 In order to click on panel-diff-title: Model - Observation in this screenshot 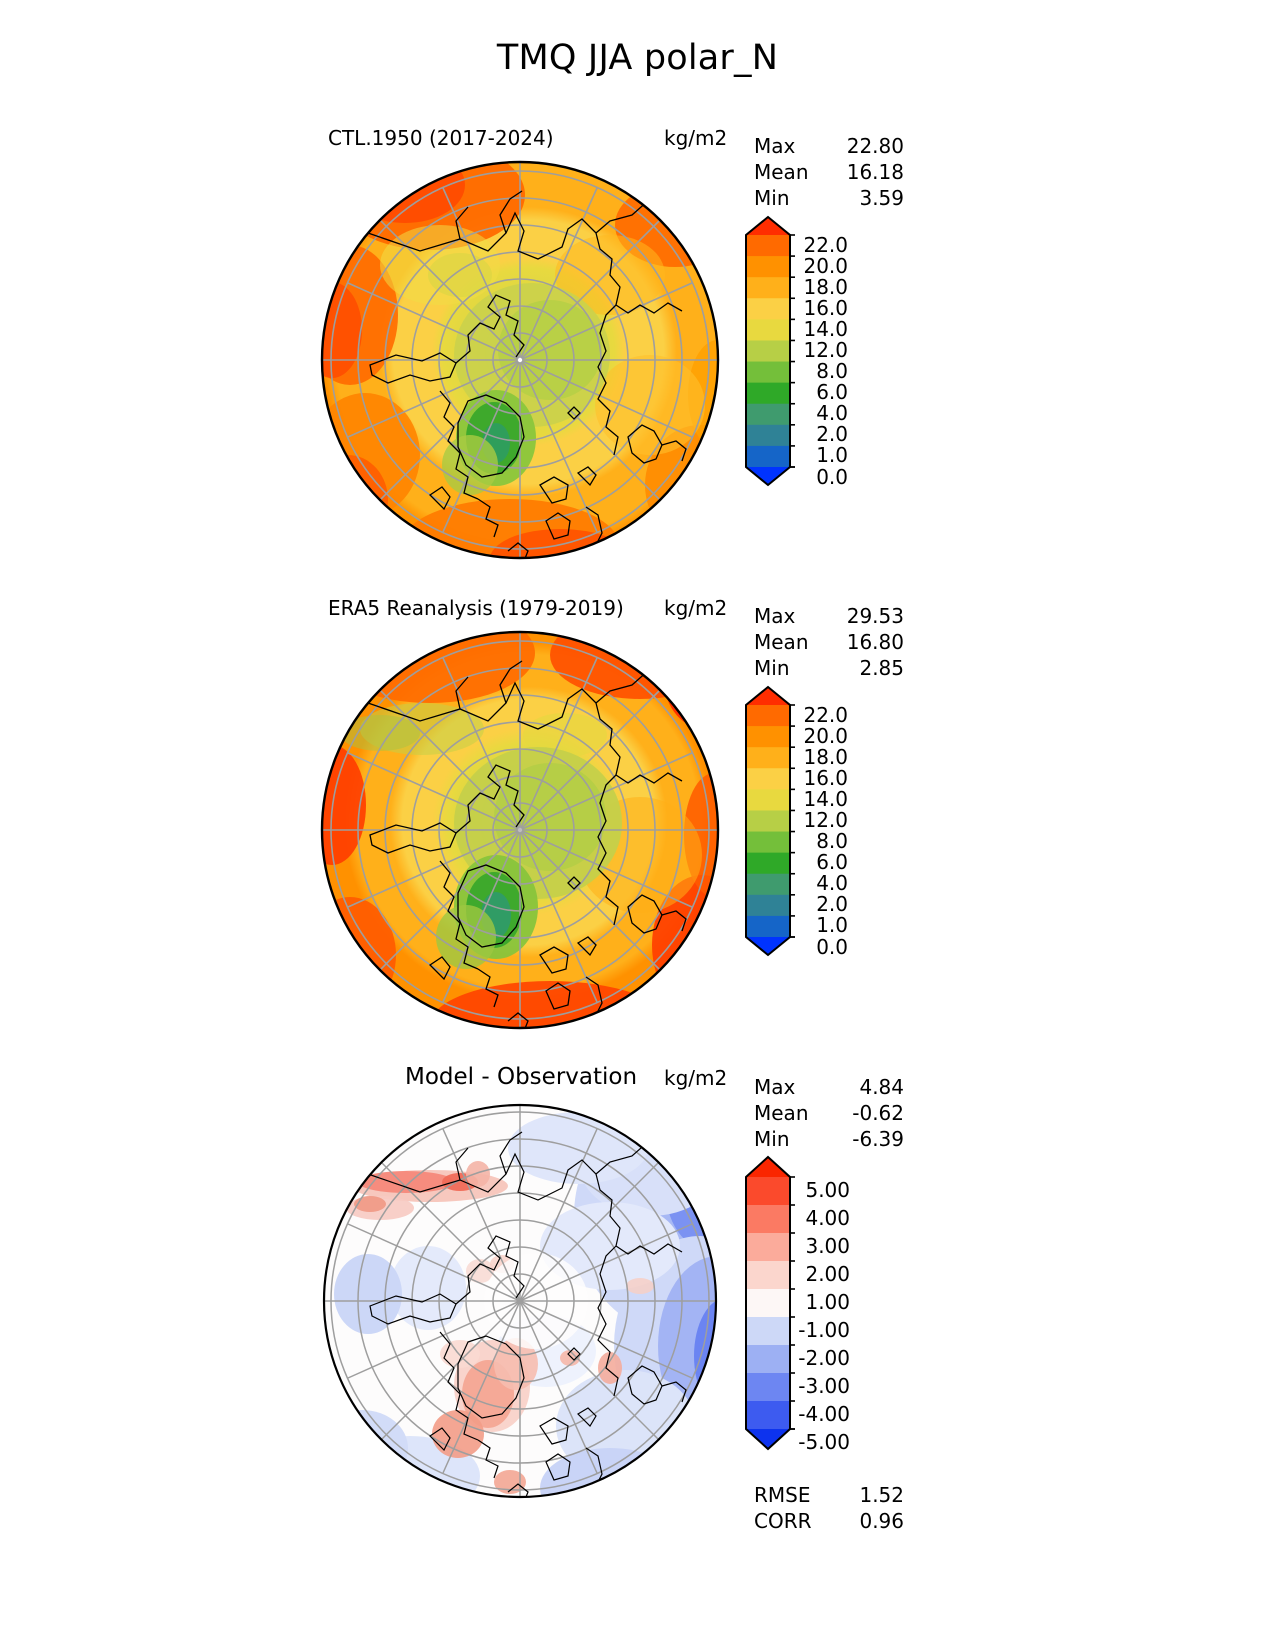, I will do `click(521, 1077)`.